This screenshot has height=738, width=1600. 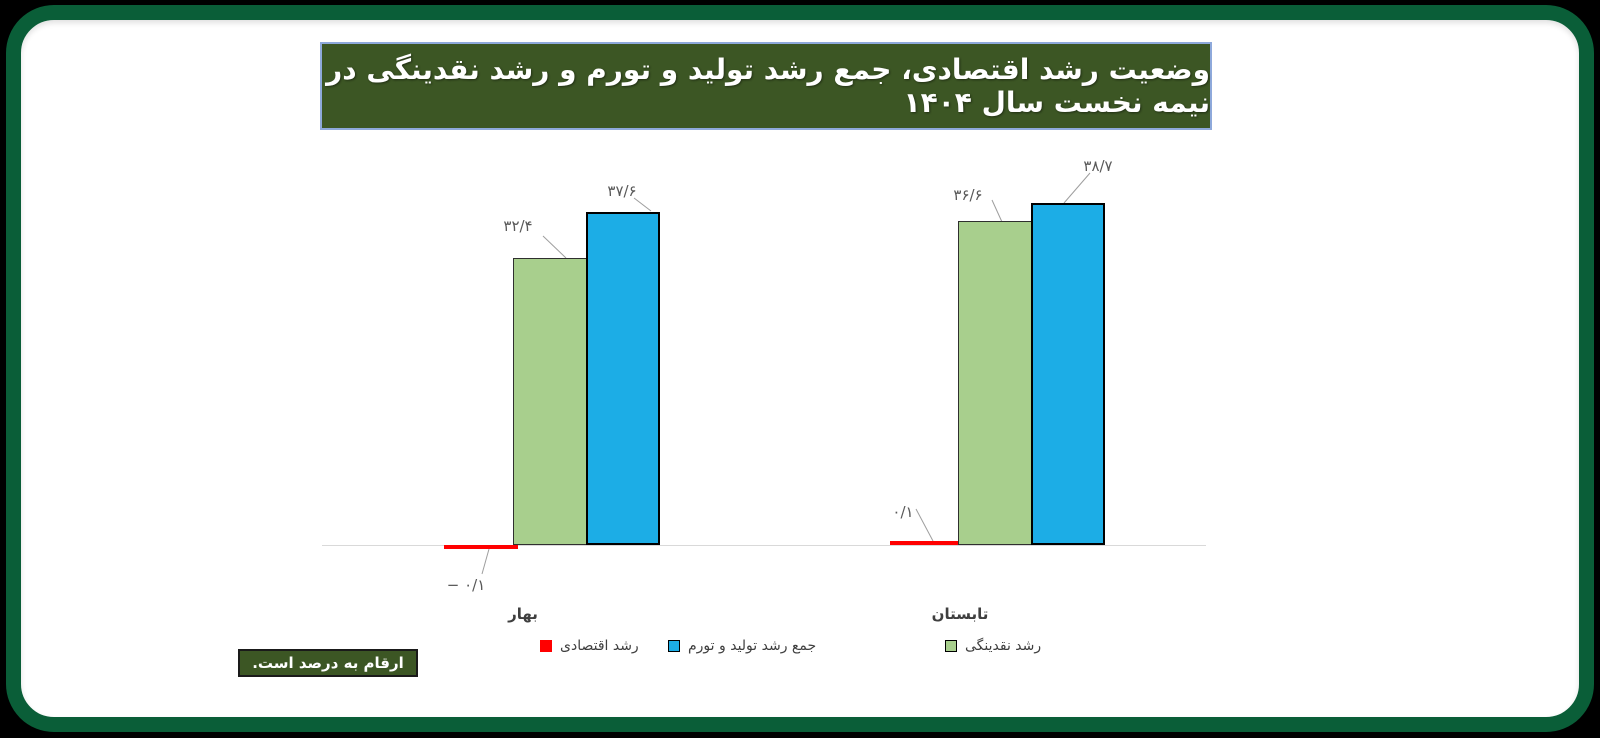 What do you see at coordinates (1068, 373) in the screenshot?
I see `bar-series2-cat1` at bounding box center [1068, 373].